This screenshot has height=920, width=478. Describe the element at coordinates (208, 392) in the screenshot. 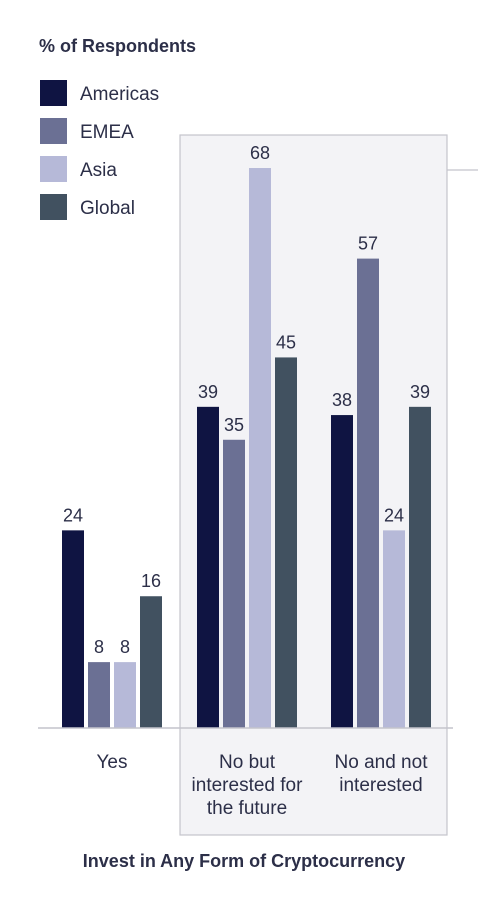

I see `value-label-americas-1: 39` at that location.